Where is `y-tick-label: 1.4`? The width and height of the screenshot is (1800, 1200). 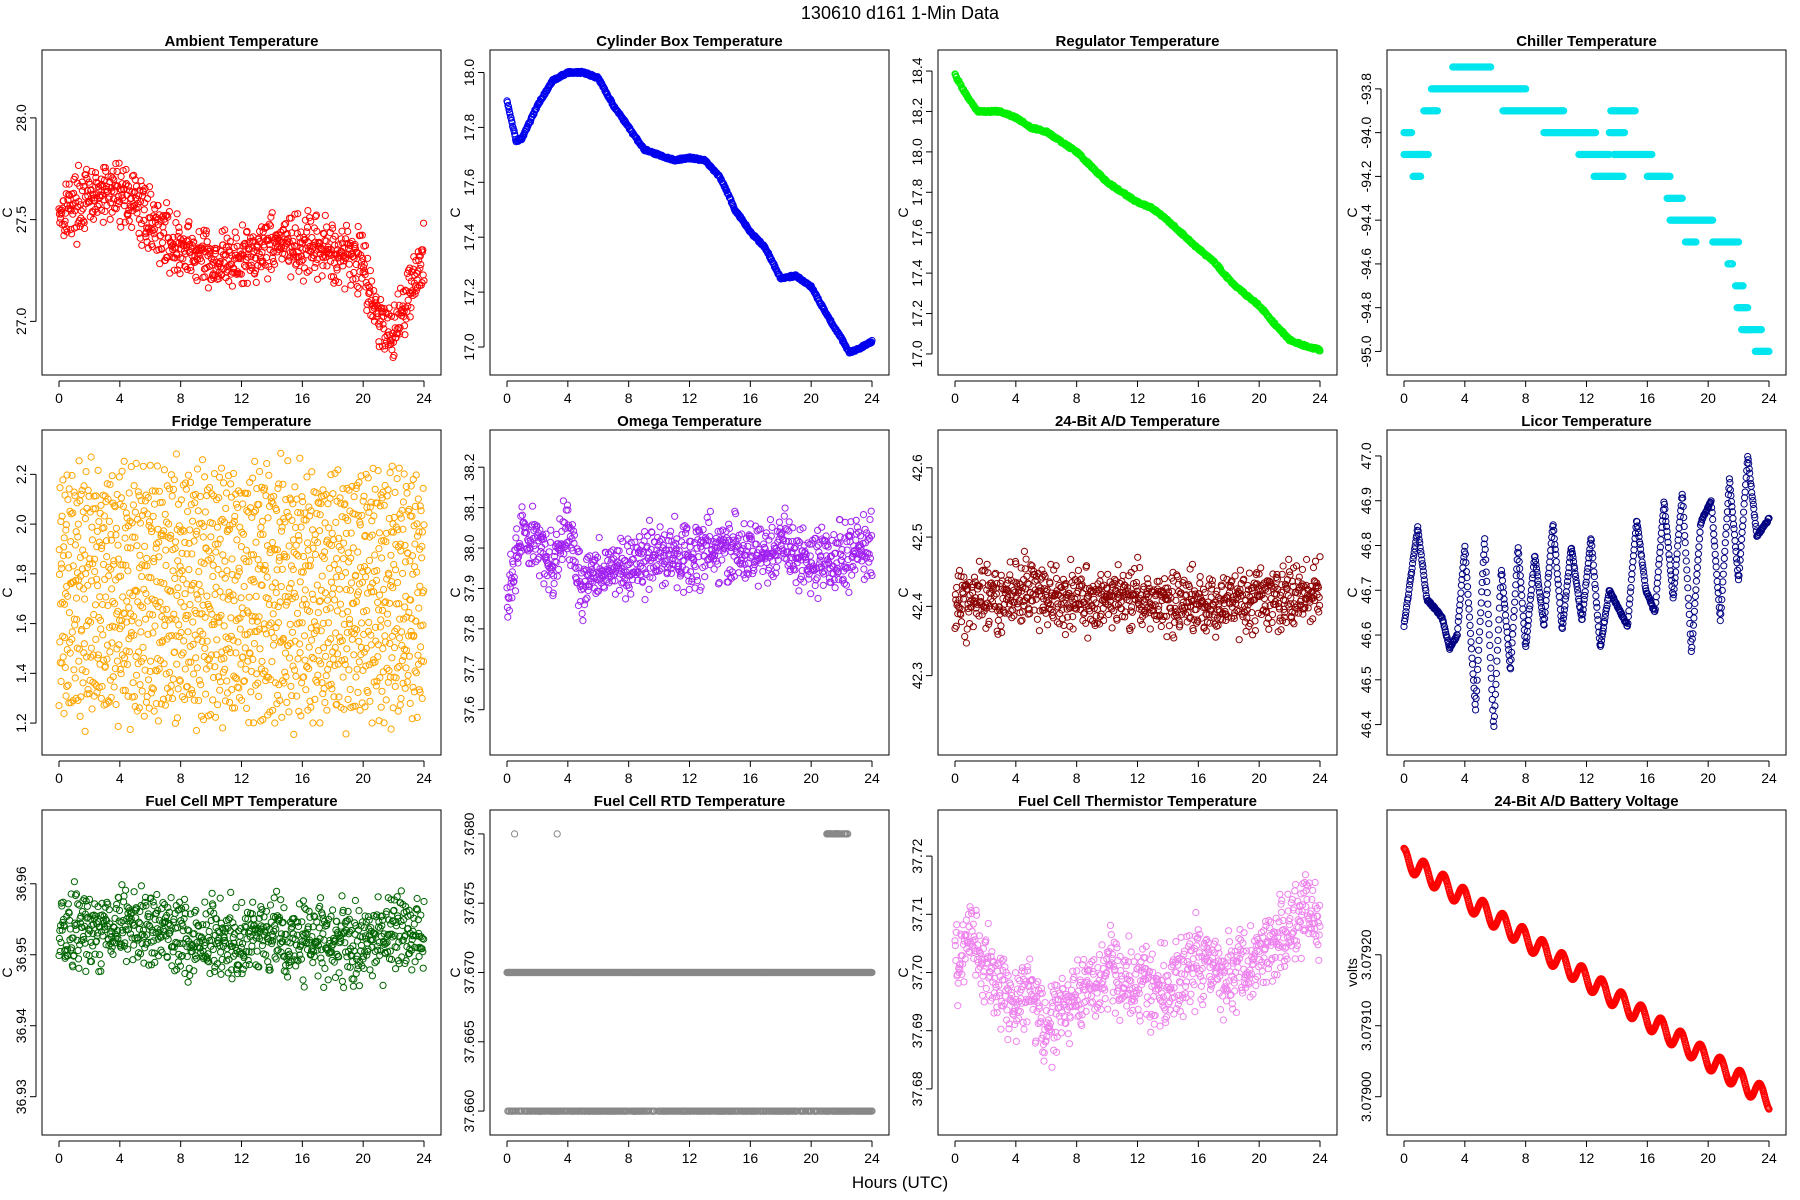
y-tick-label: 1.4 is located at coordinates (21, 673).